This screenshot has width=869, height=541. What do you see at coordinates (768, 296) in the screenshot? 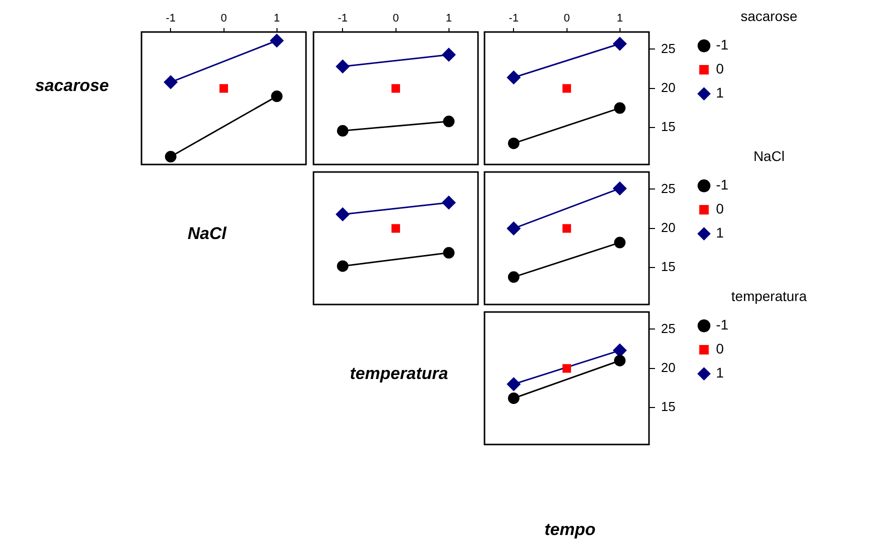
I see `legend-title: temperatura` at bounding box center [768, 296].